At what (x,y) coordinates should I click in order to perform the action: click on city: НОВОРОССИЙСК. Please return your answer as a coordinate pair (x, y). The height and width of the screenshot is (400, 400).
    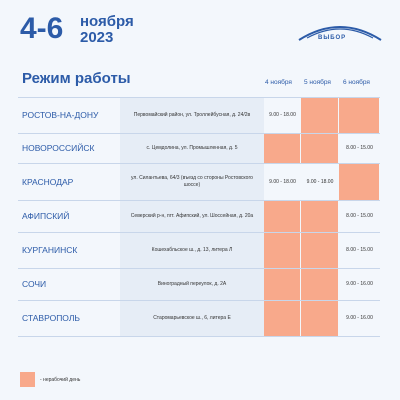
    Looking at the image, I should click on (58, 148).